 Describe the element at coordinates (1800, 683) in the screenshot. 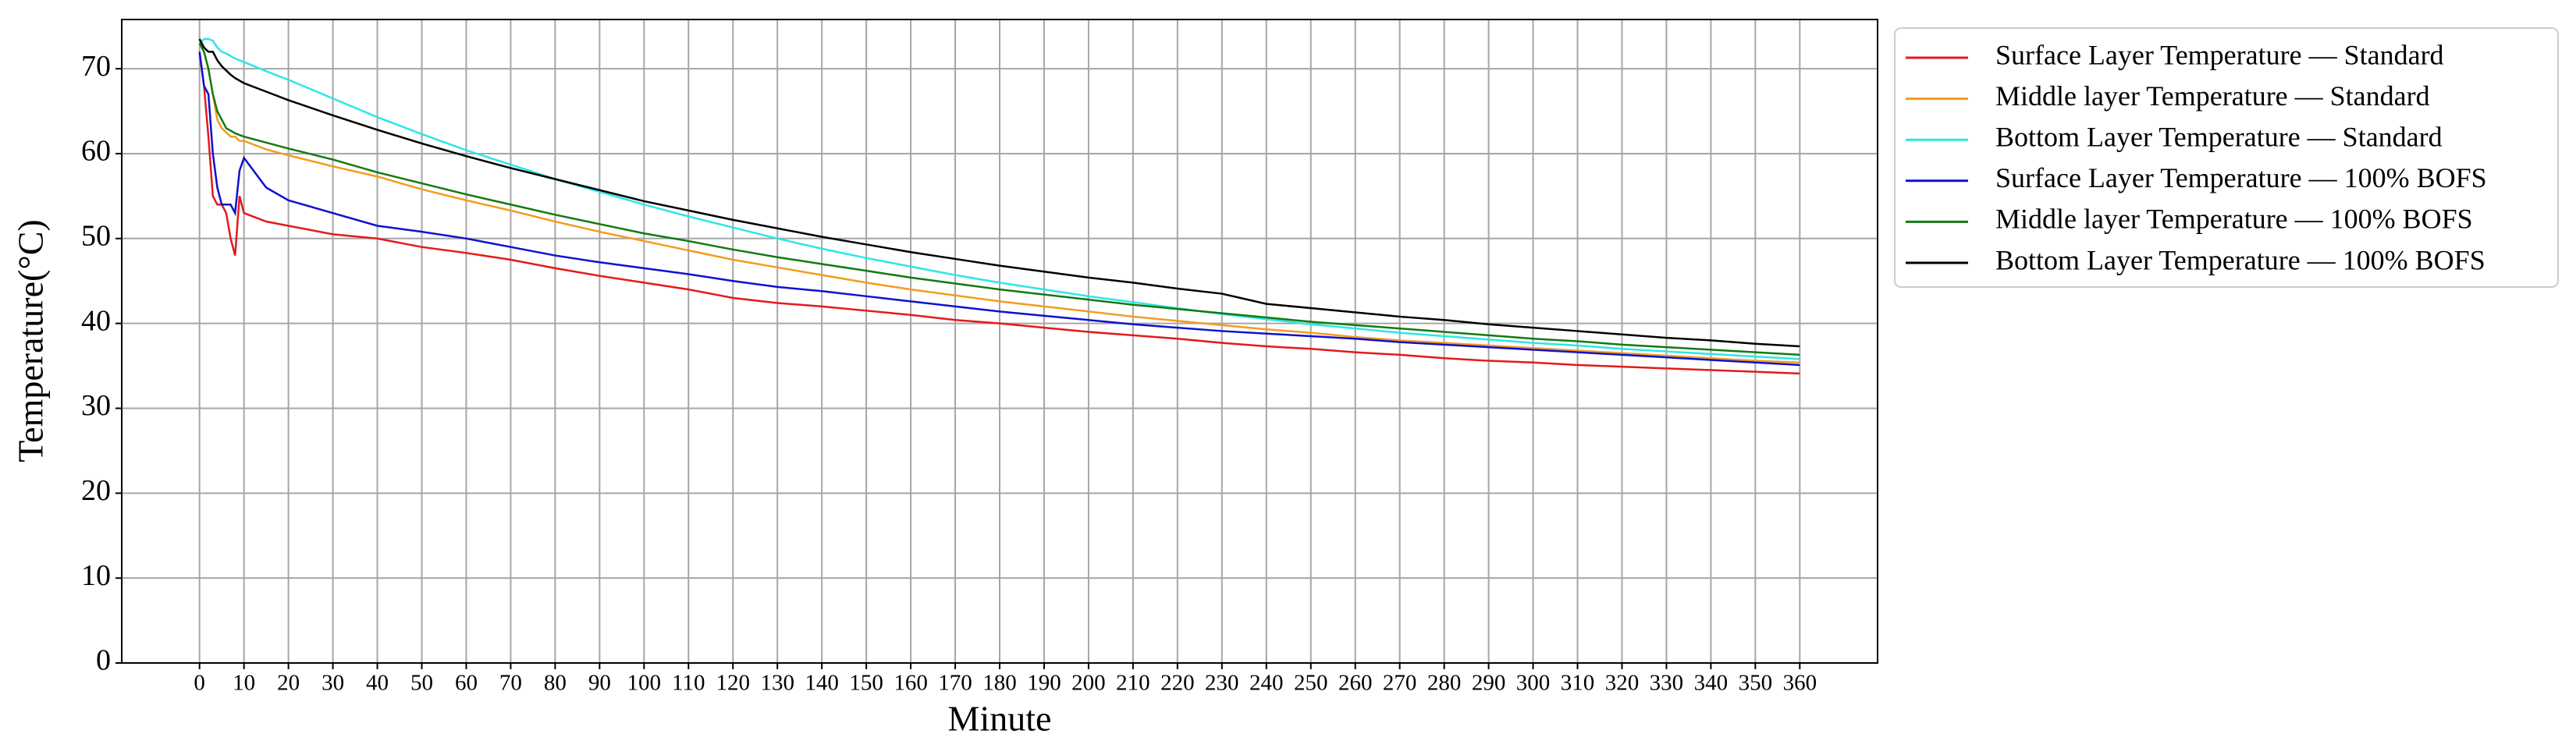

I see `x-tick-label: 360` at that location.